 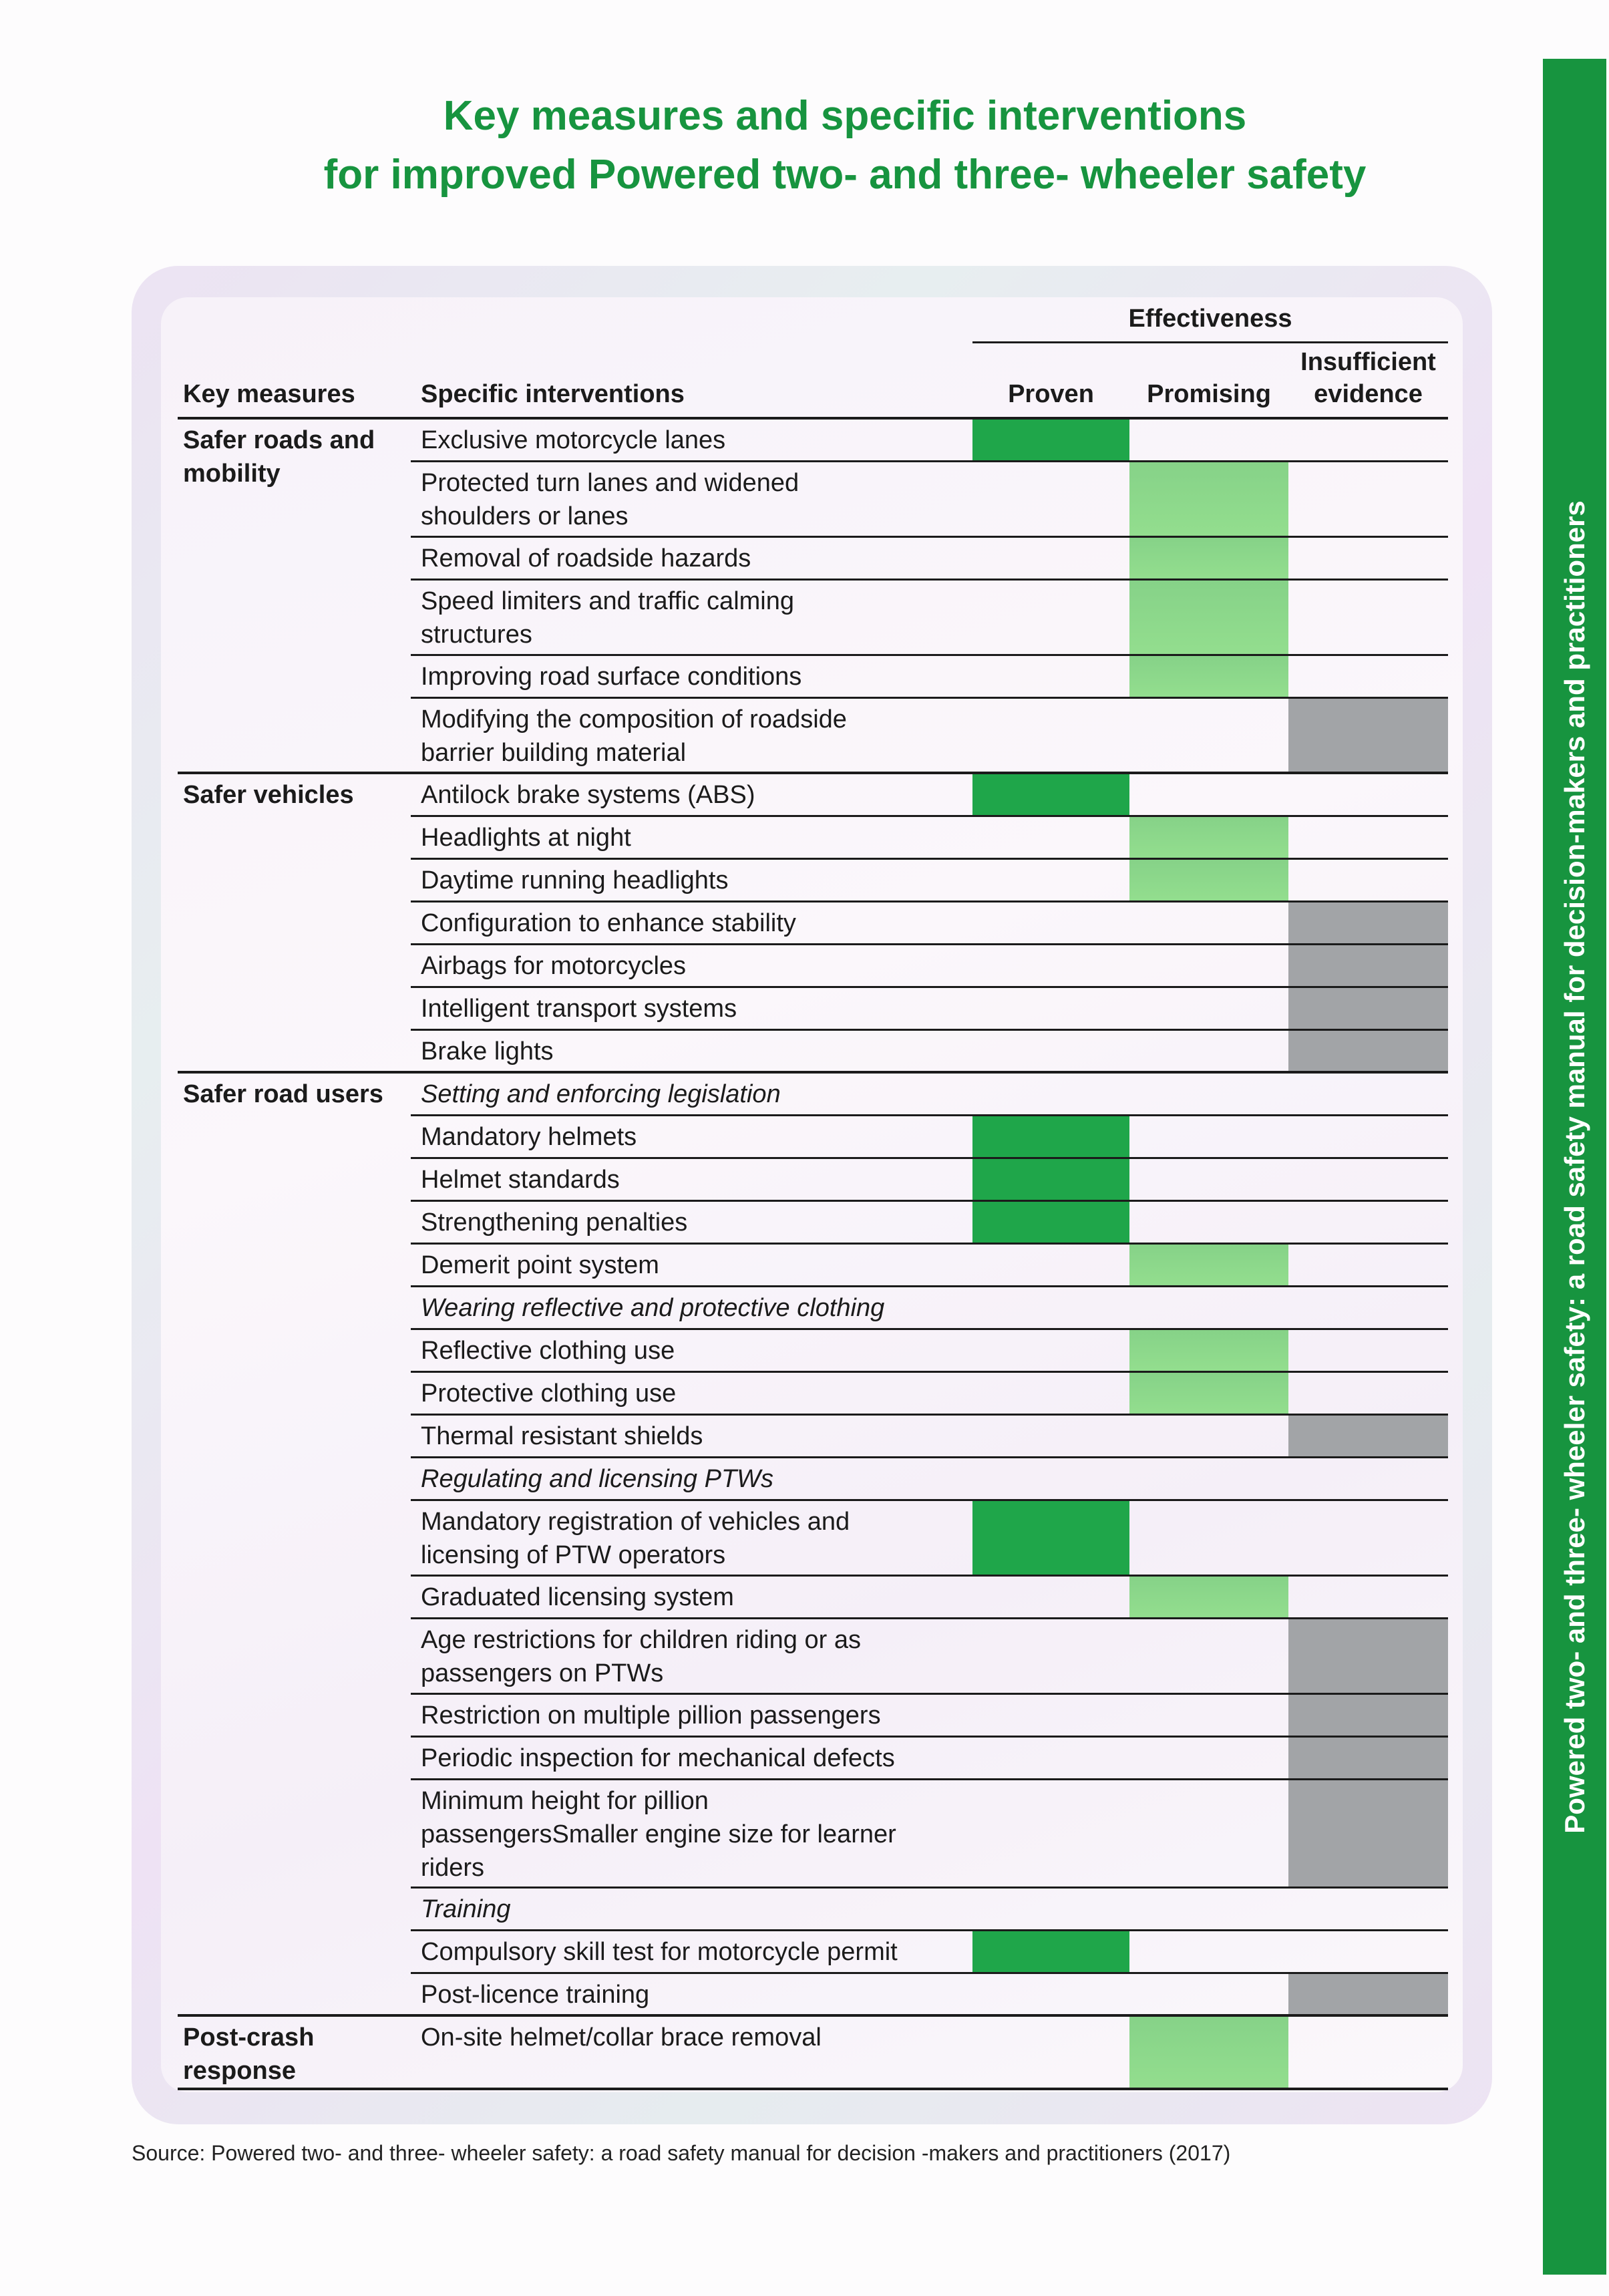 I want to click on intervention-line: licensing of PTW operators, so click(x=573, y=1555).